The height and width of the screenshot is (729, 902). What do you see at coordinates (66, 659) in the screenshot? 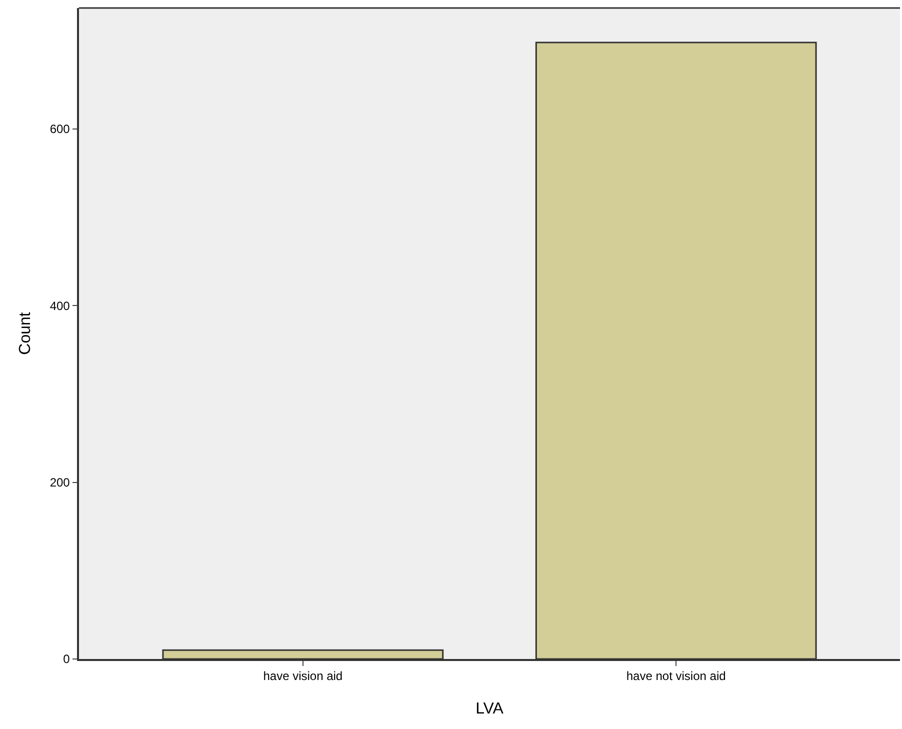
I see `y-tick-label: 0` at bounding box center [66, 659].